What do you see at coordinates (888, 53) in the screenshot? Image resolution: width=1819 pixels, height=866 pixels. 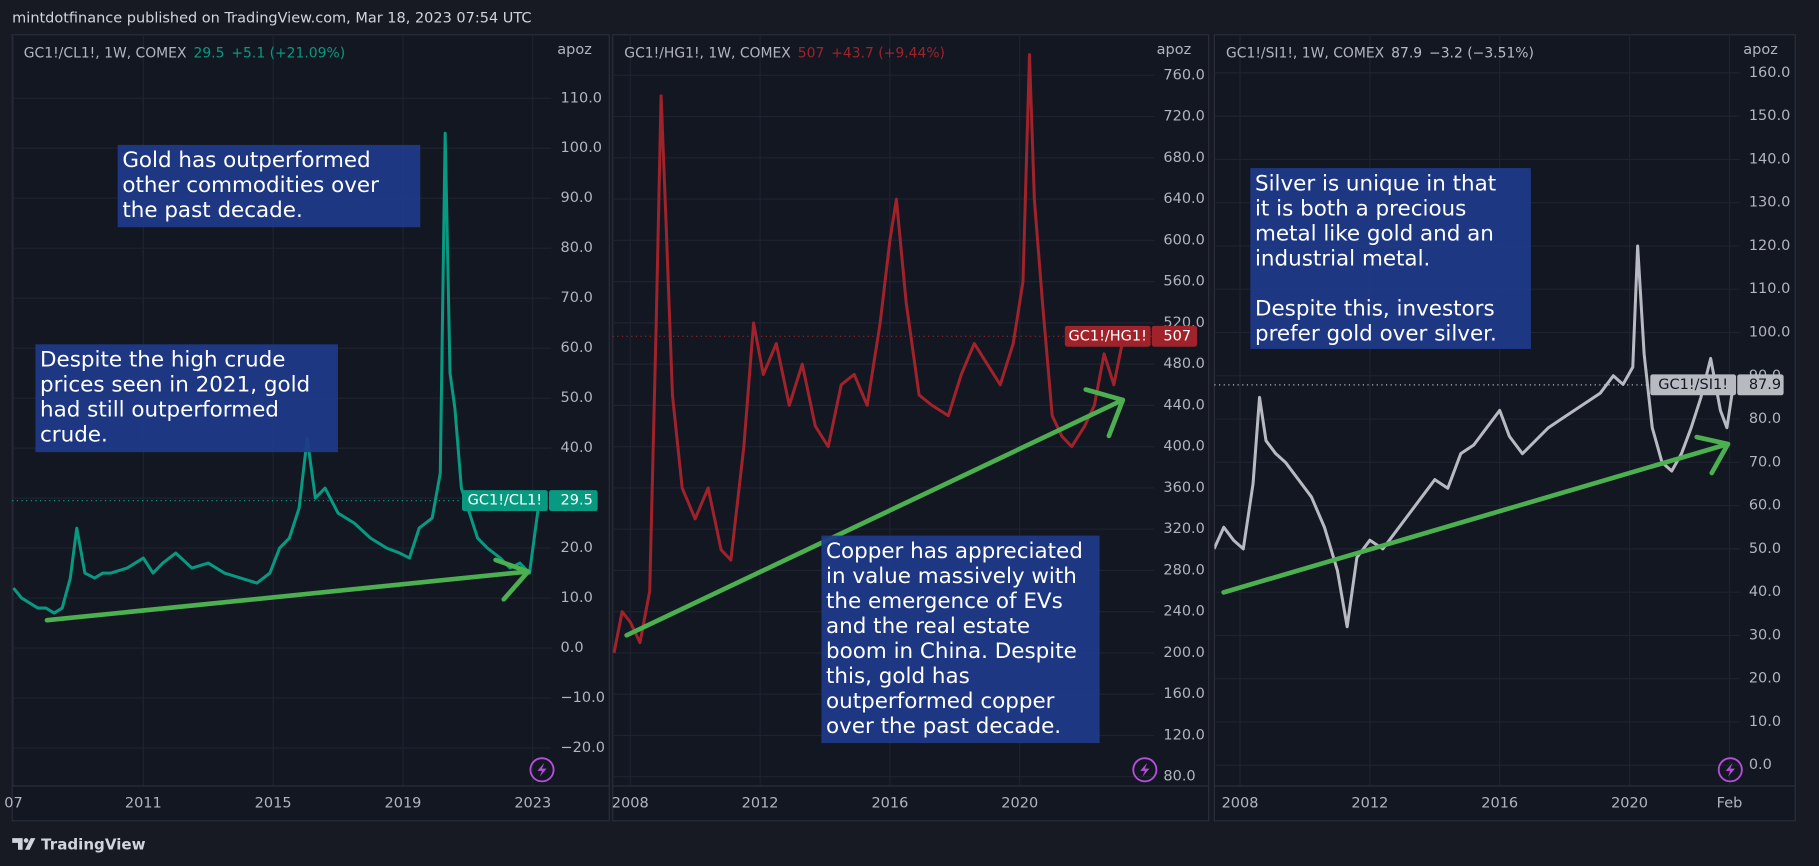 I see `legend-change: +43.7 (+9.44%)` at bounding box center [888, 53].